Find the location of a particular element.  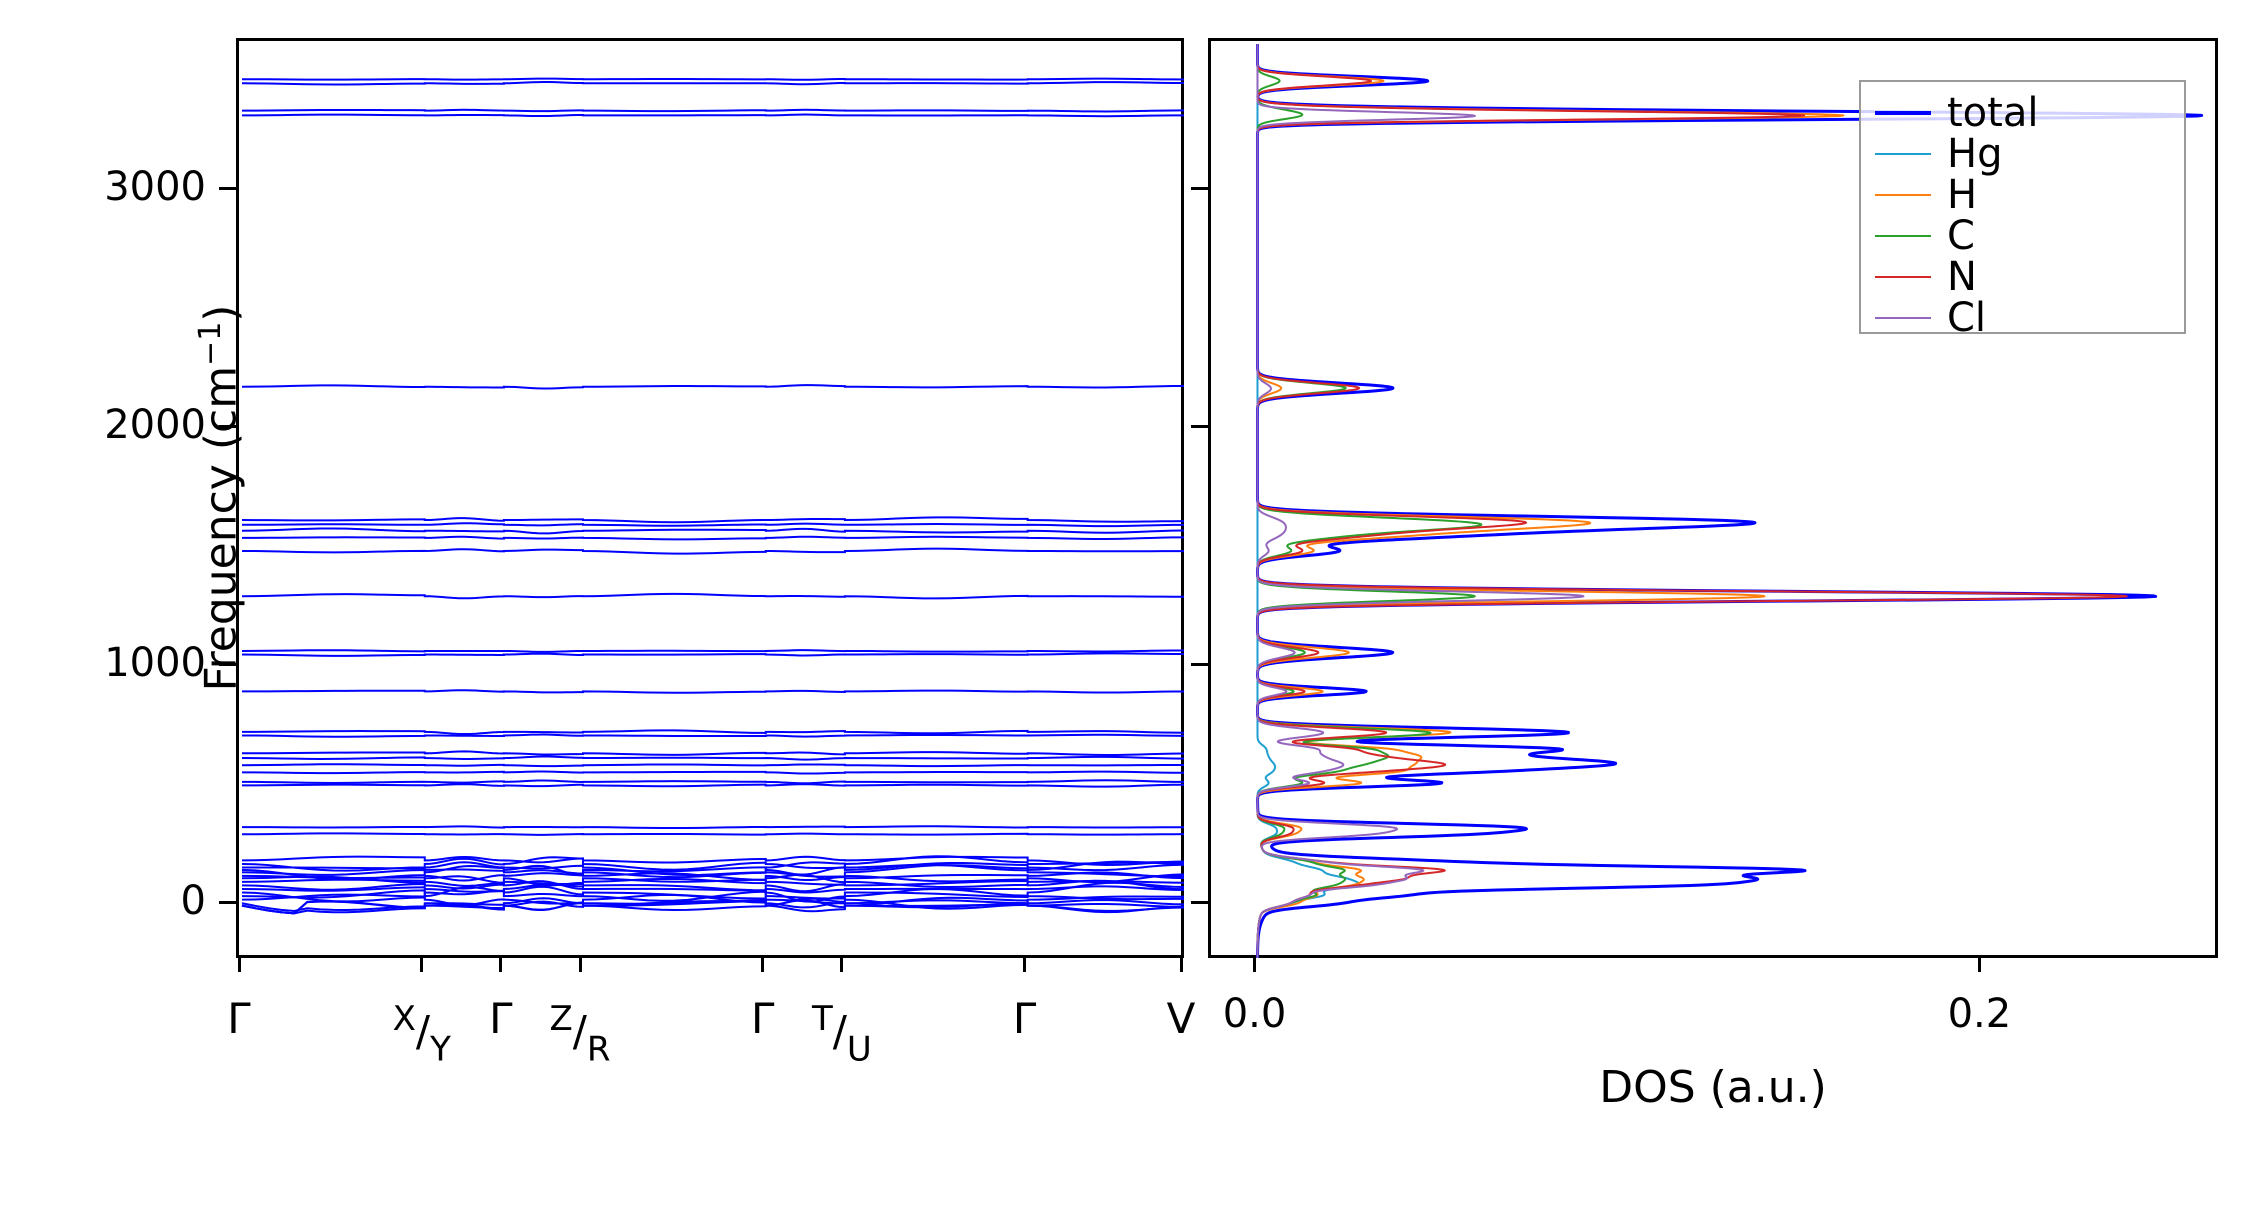

legend-item-label: H is located at coordinates (1962, 194).